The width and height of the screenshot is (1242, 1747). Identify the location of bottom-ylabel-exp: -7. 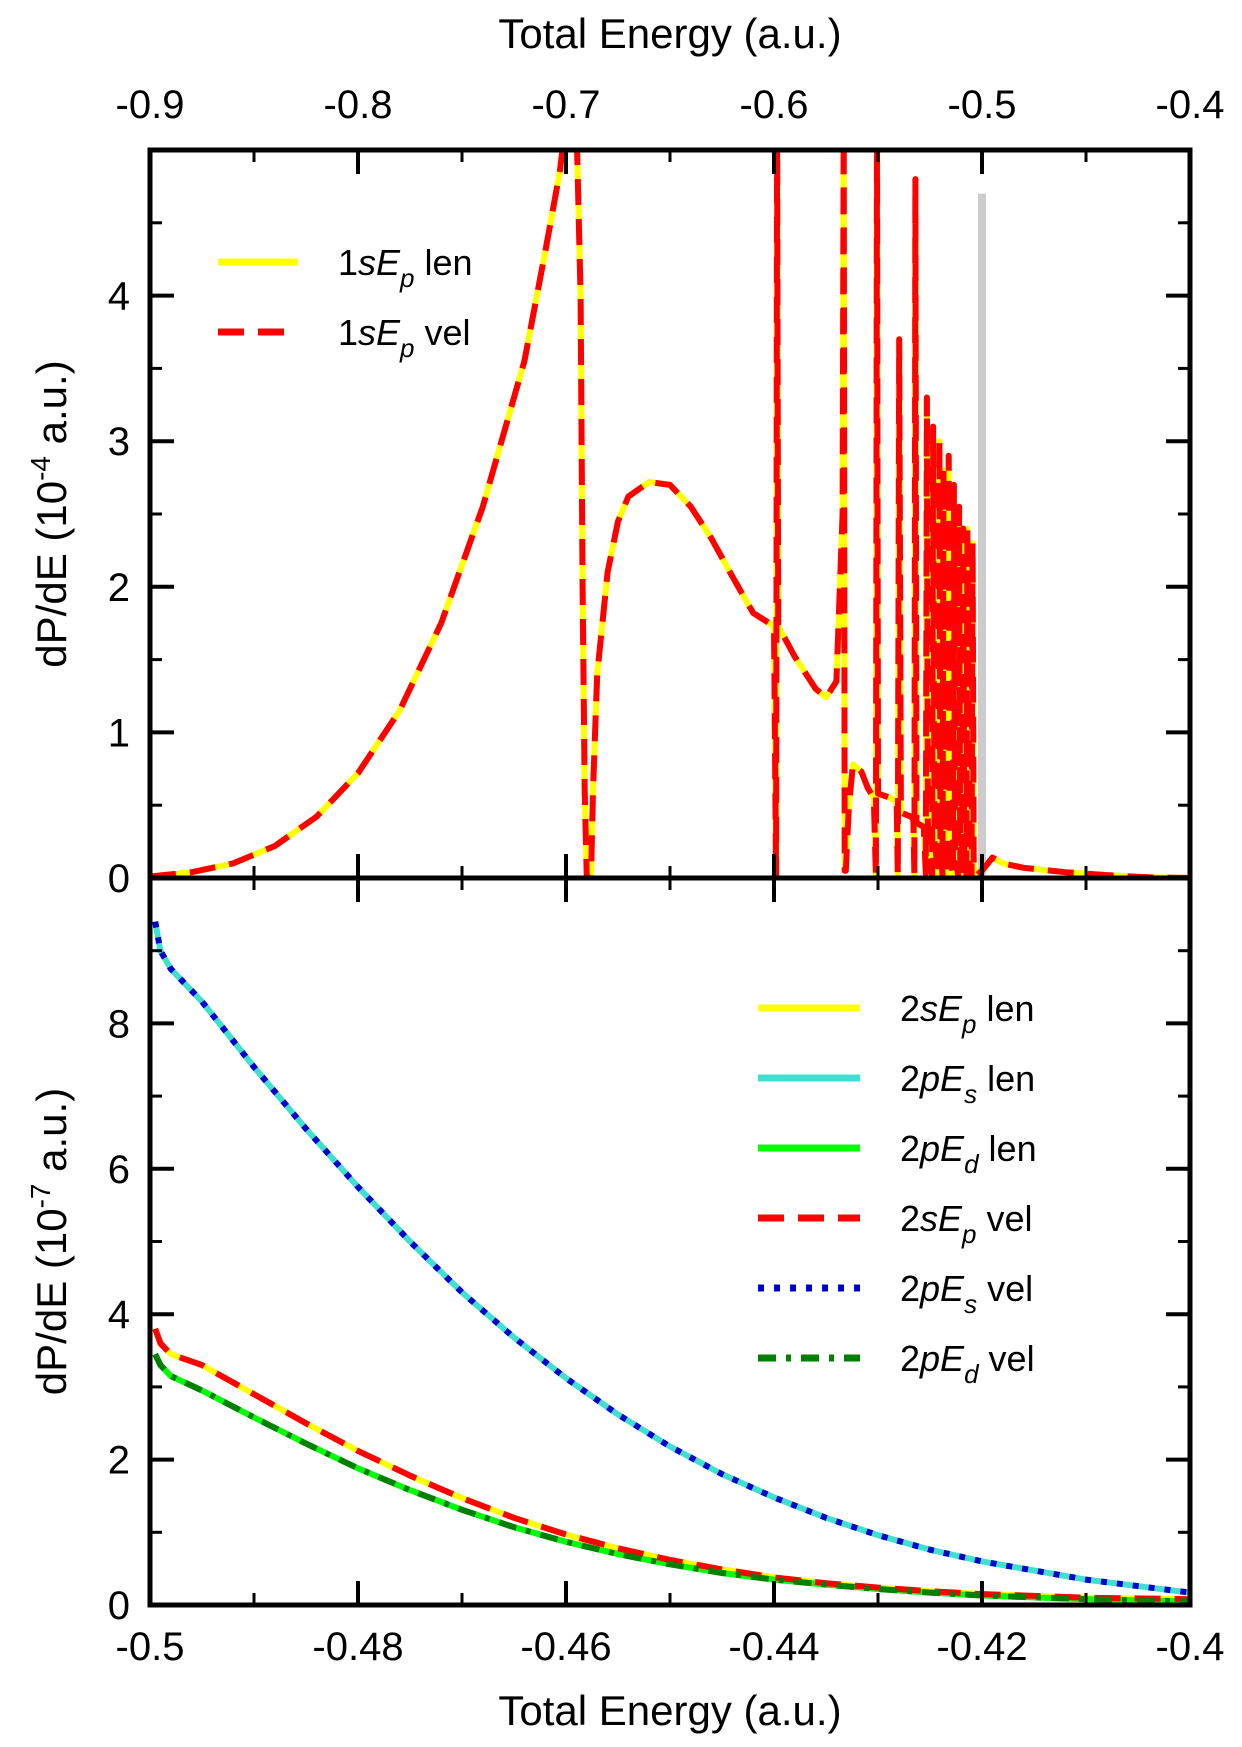
(40, 1196).